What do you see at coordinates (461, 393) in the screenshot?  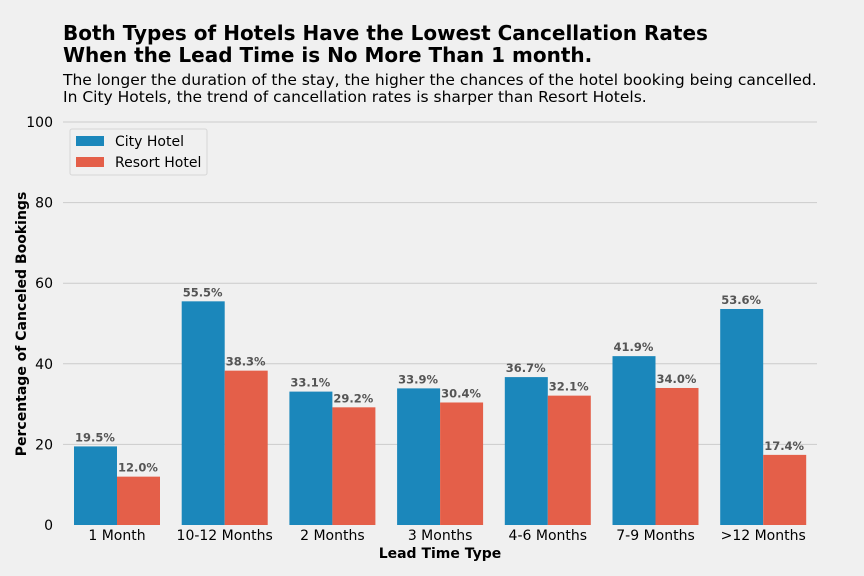 I see `data-label-resort-hotel-3-months: 30.4%` at bounding box center [461, 393].